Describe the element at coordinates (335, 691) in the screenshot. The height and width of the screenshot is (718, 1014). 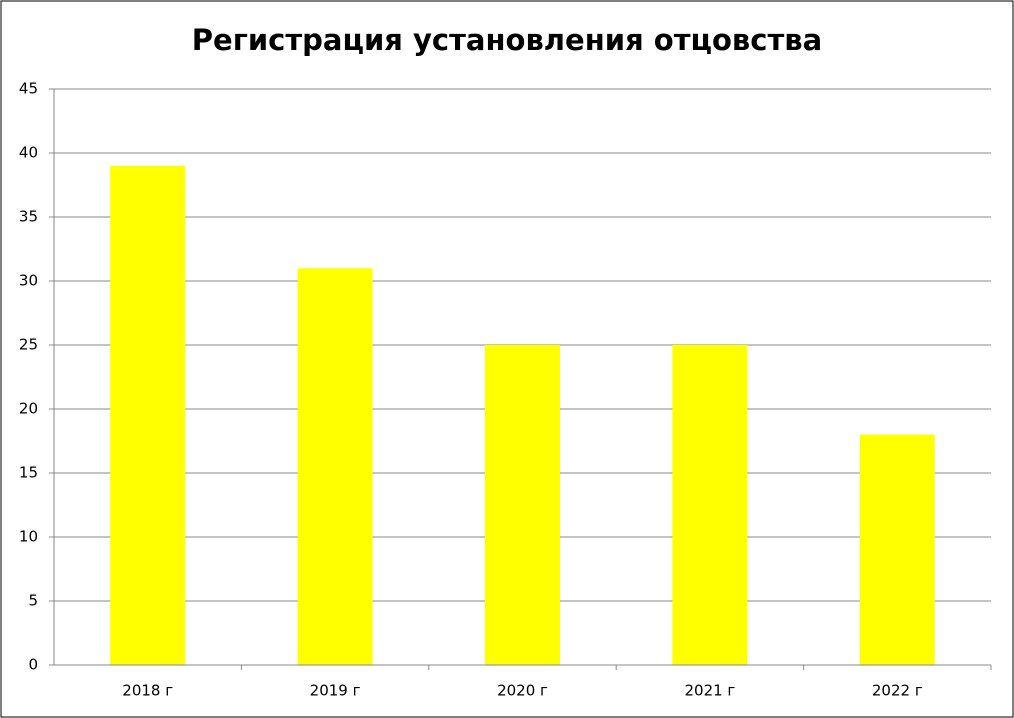
I see `x-tick-label: 2019 г` at that location.